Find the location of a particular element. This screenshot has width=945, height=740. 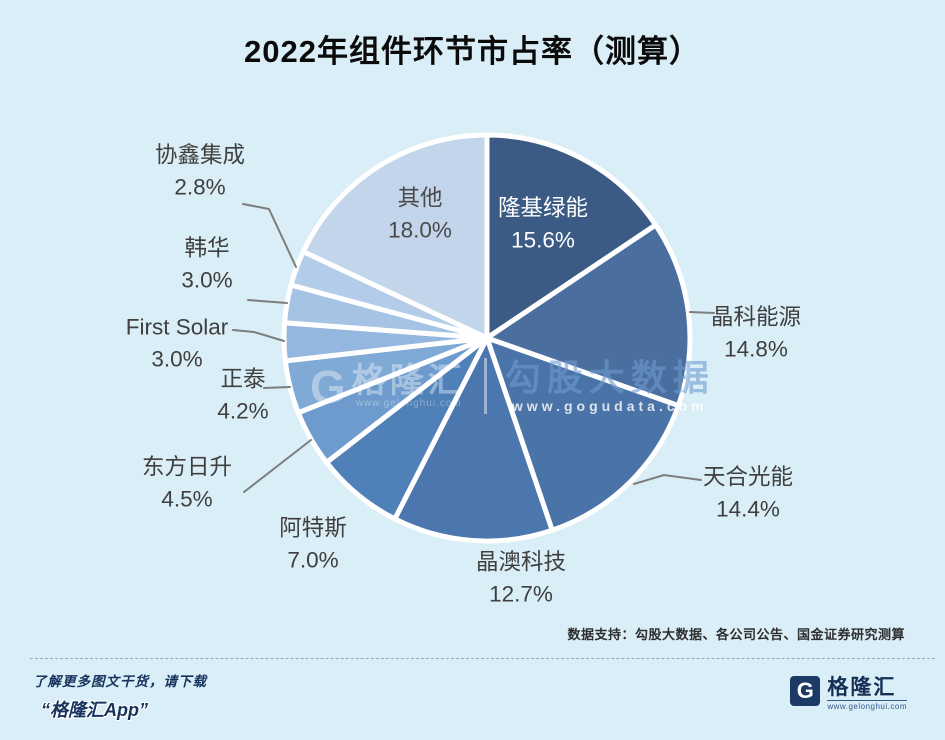

data-source-note: 数据支持：勾股大数据、各公司公告、国金证券研究测算 is located at coordinates (736, 634).